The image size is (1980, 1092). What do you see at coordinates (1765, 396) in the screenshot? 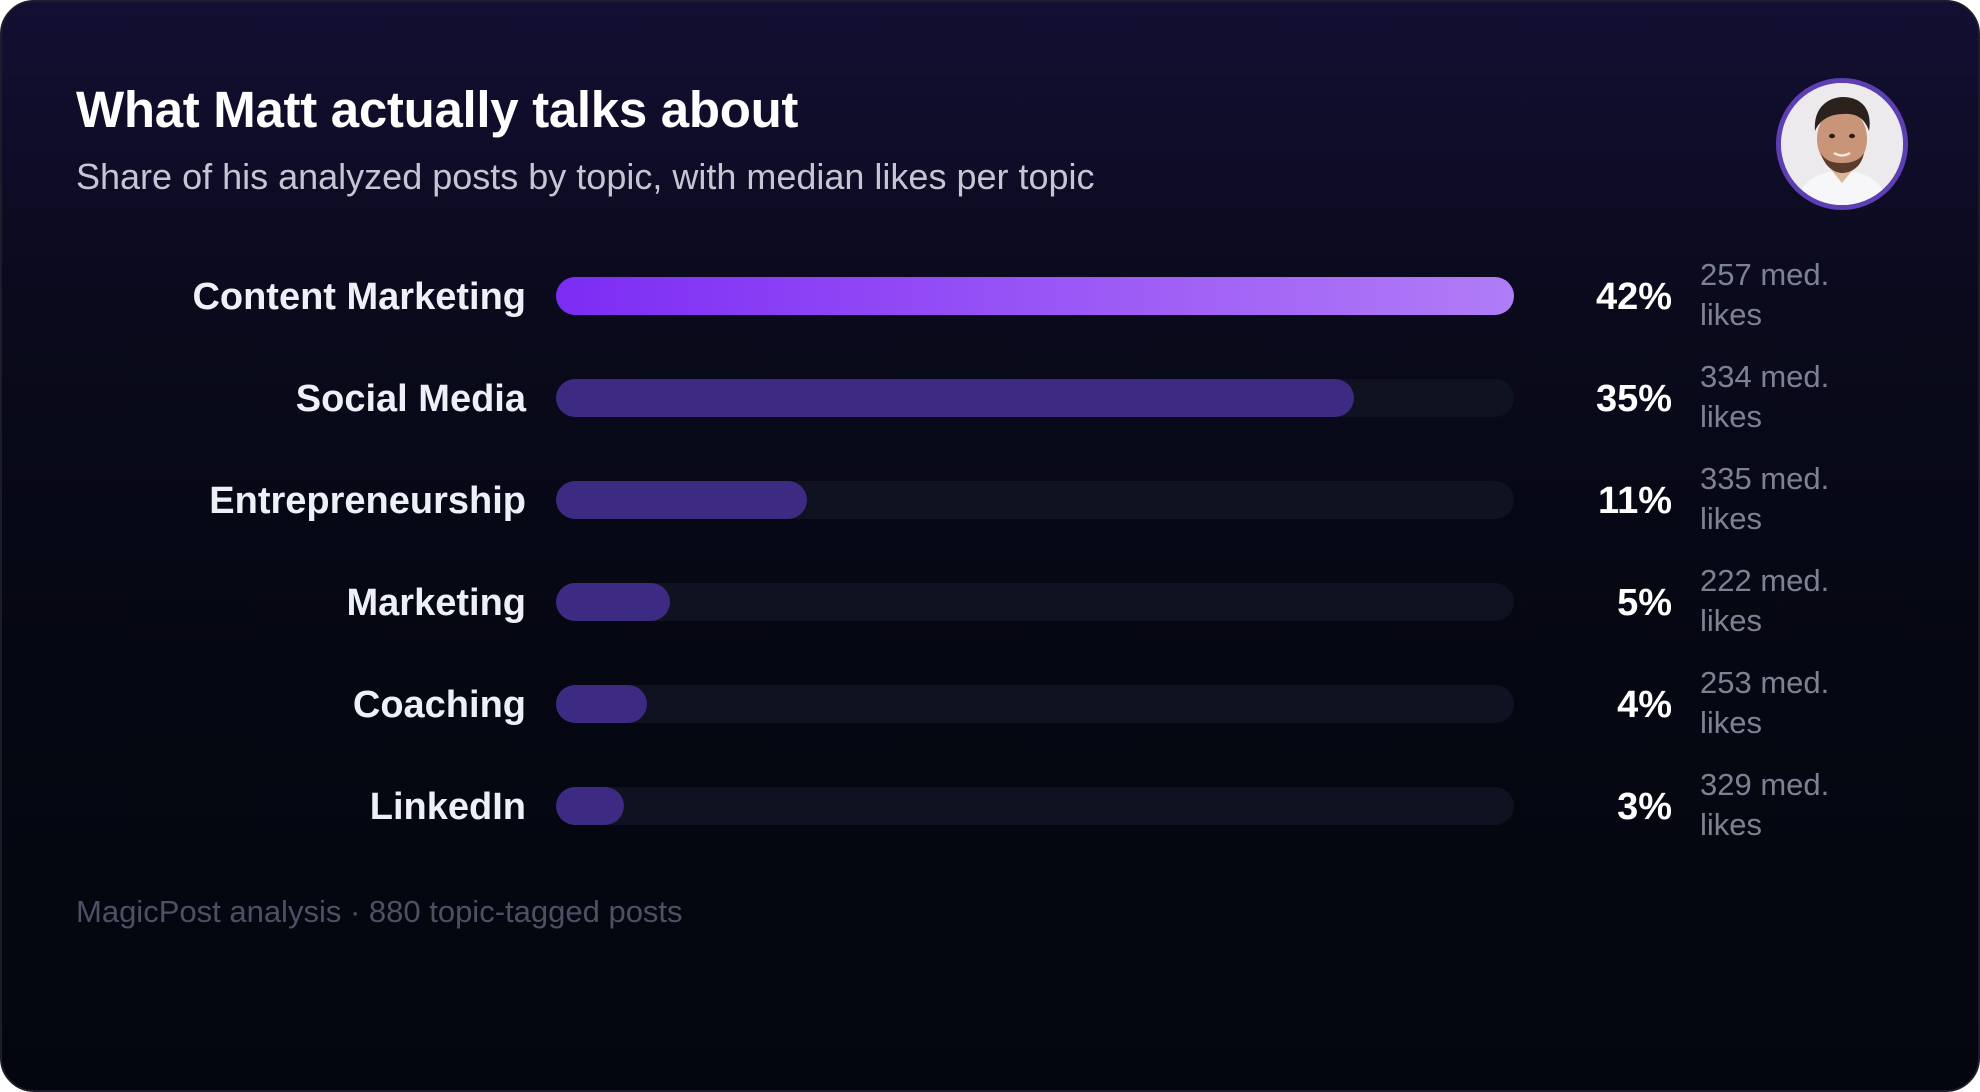
I see `median-likes-label: 334 med. likes` at bounding box center [1765, 396].